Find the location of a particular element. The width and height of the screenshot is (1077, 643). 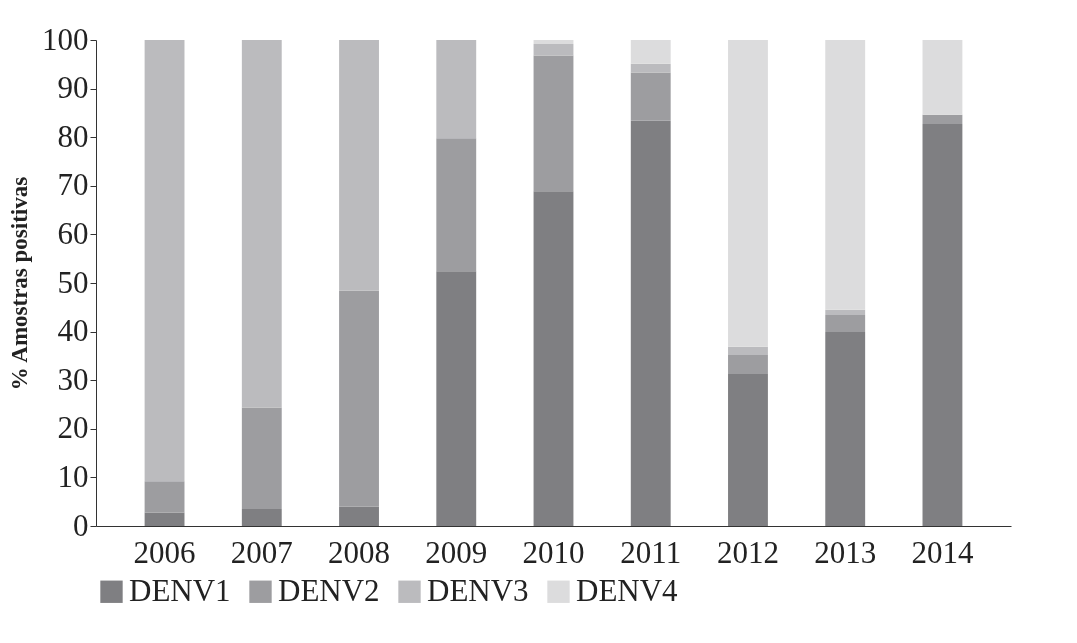

legend-label: DENV1 is located at coordinates (180, 590).